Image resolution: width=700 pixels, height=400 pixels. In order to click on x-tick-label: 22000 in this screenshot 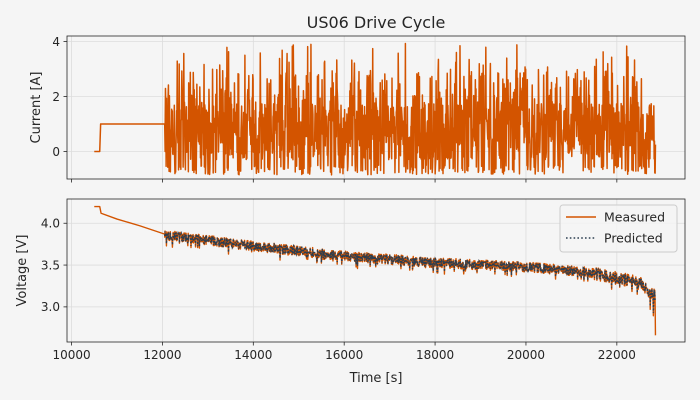, I will do `click(617, 355)`.